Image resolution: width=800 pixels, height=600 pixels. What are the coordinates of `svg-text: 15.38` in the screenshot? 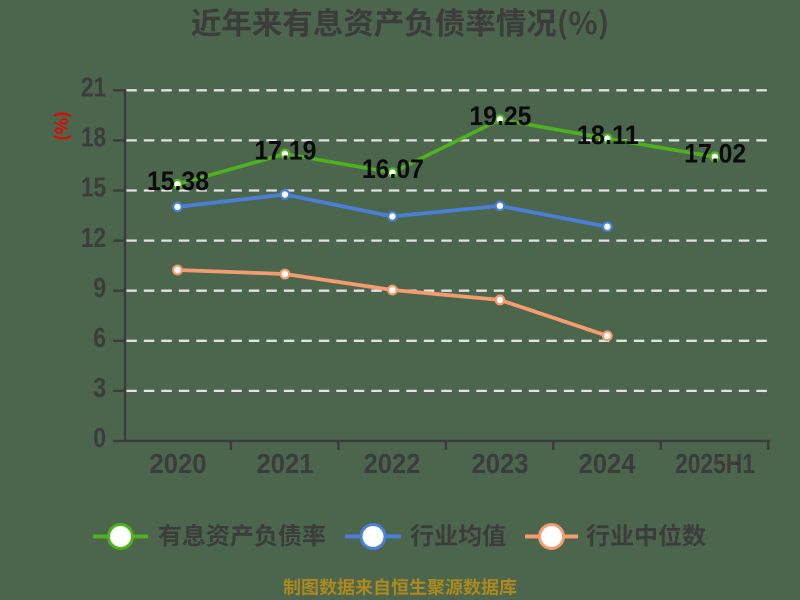 It's located at (178, 181).